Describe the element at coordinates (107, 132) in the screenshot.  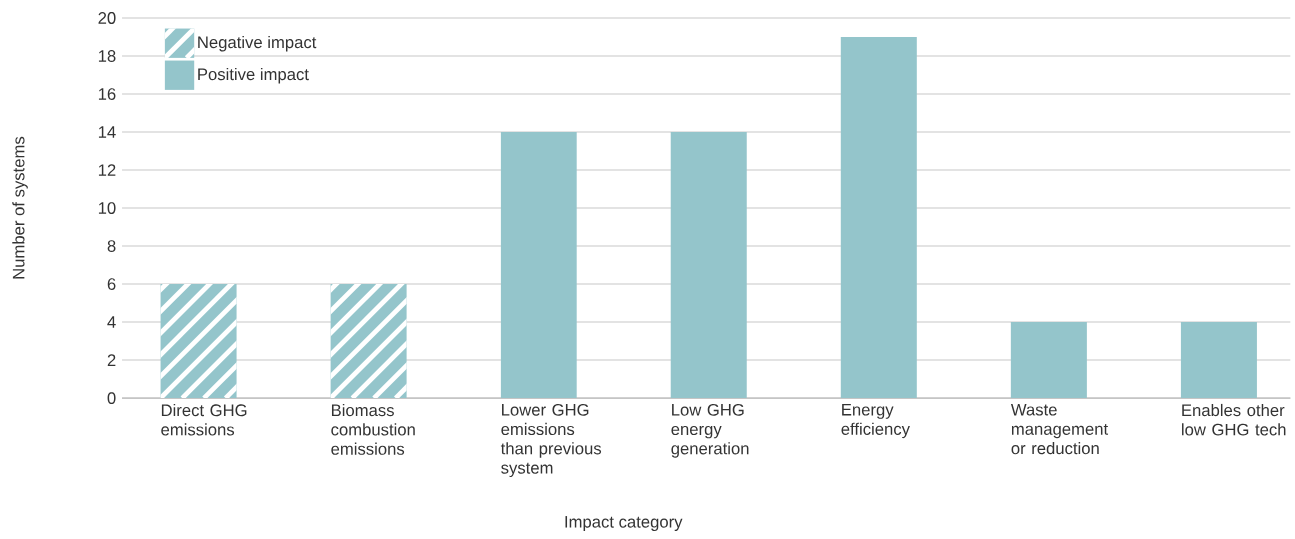
I see `y-tick-label: 14` at that location.